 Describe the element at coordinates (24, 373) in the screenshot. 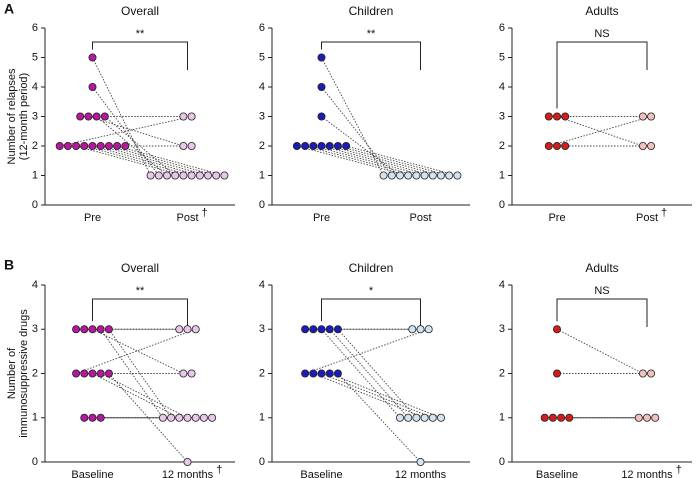

I see `y-axis-label: immunosuppressive drugs` at that location.